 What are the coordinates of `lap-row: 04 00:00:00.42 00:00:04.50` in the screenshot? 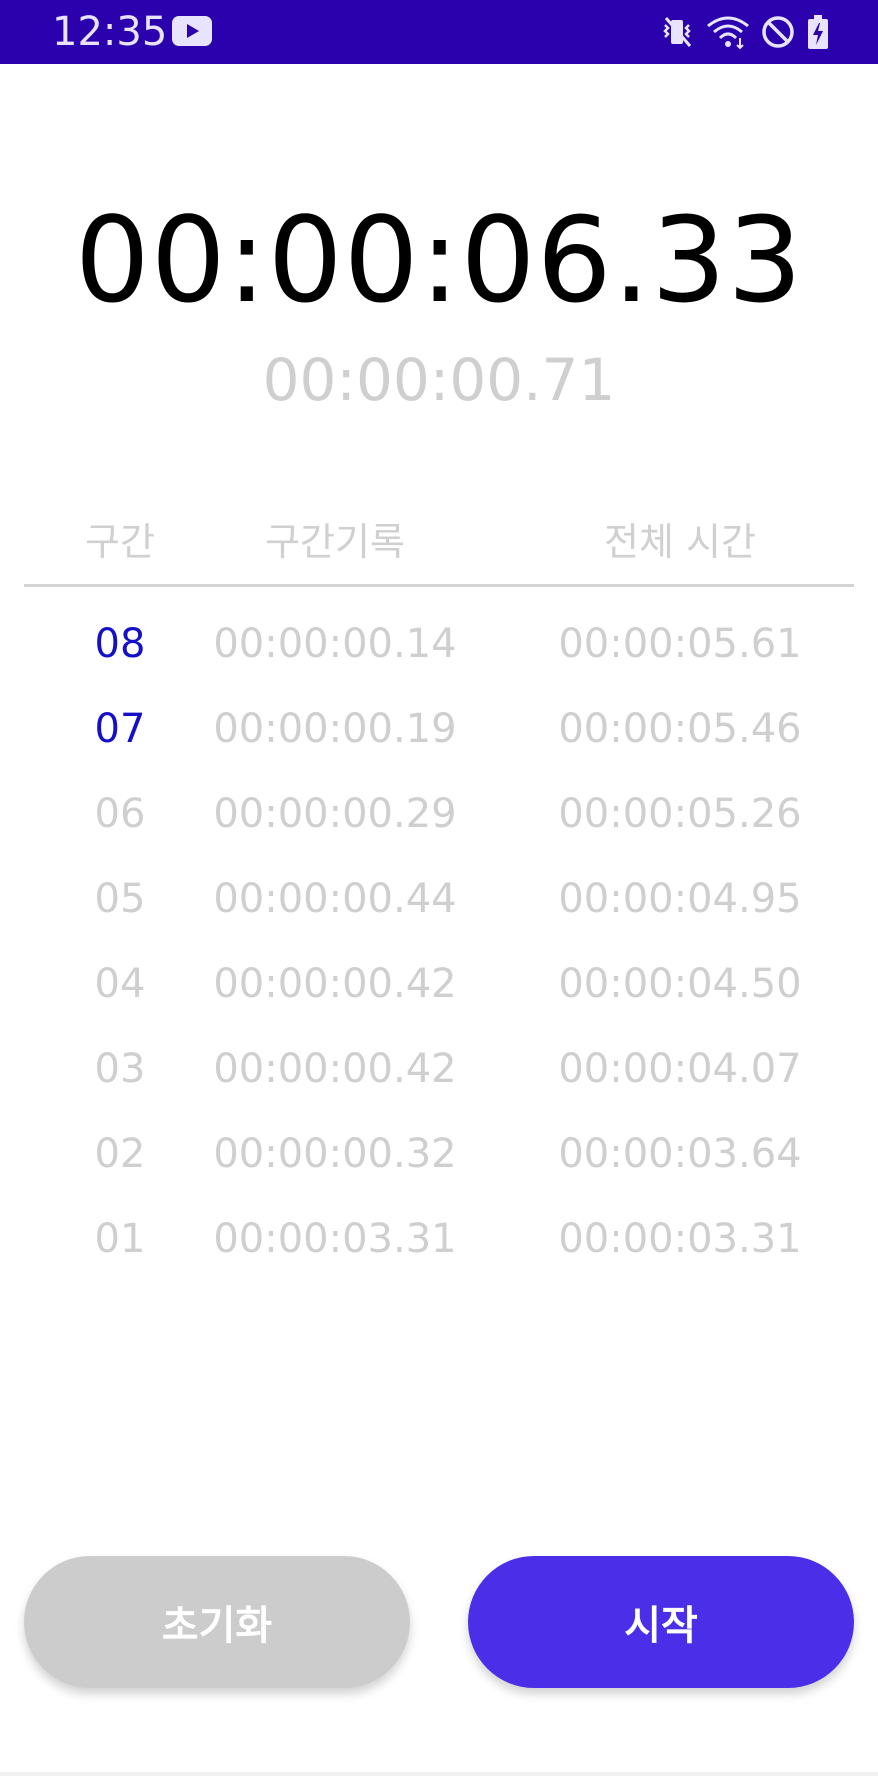 It's located at (439, 998).